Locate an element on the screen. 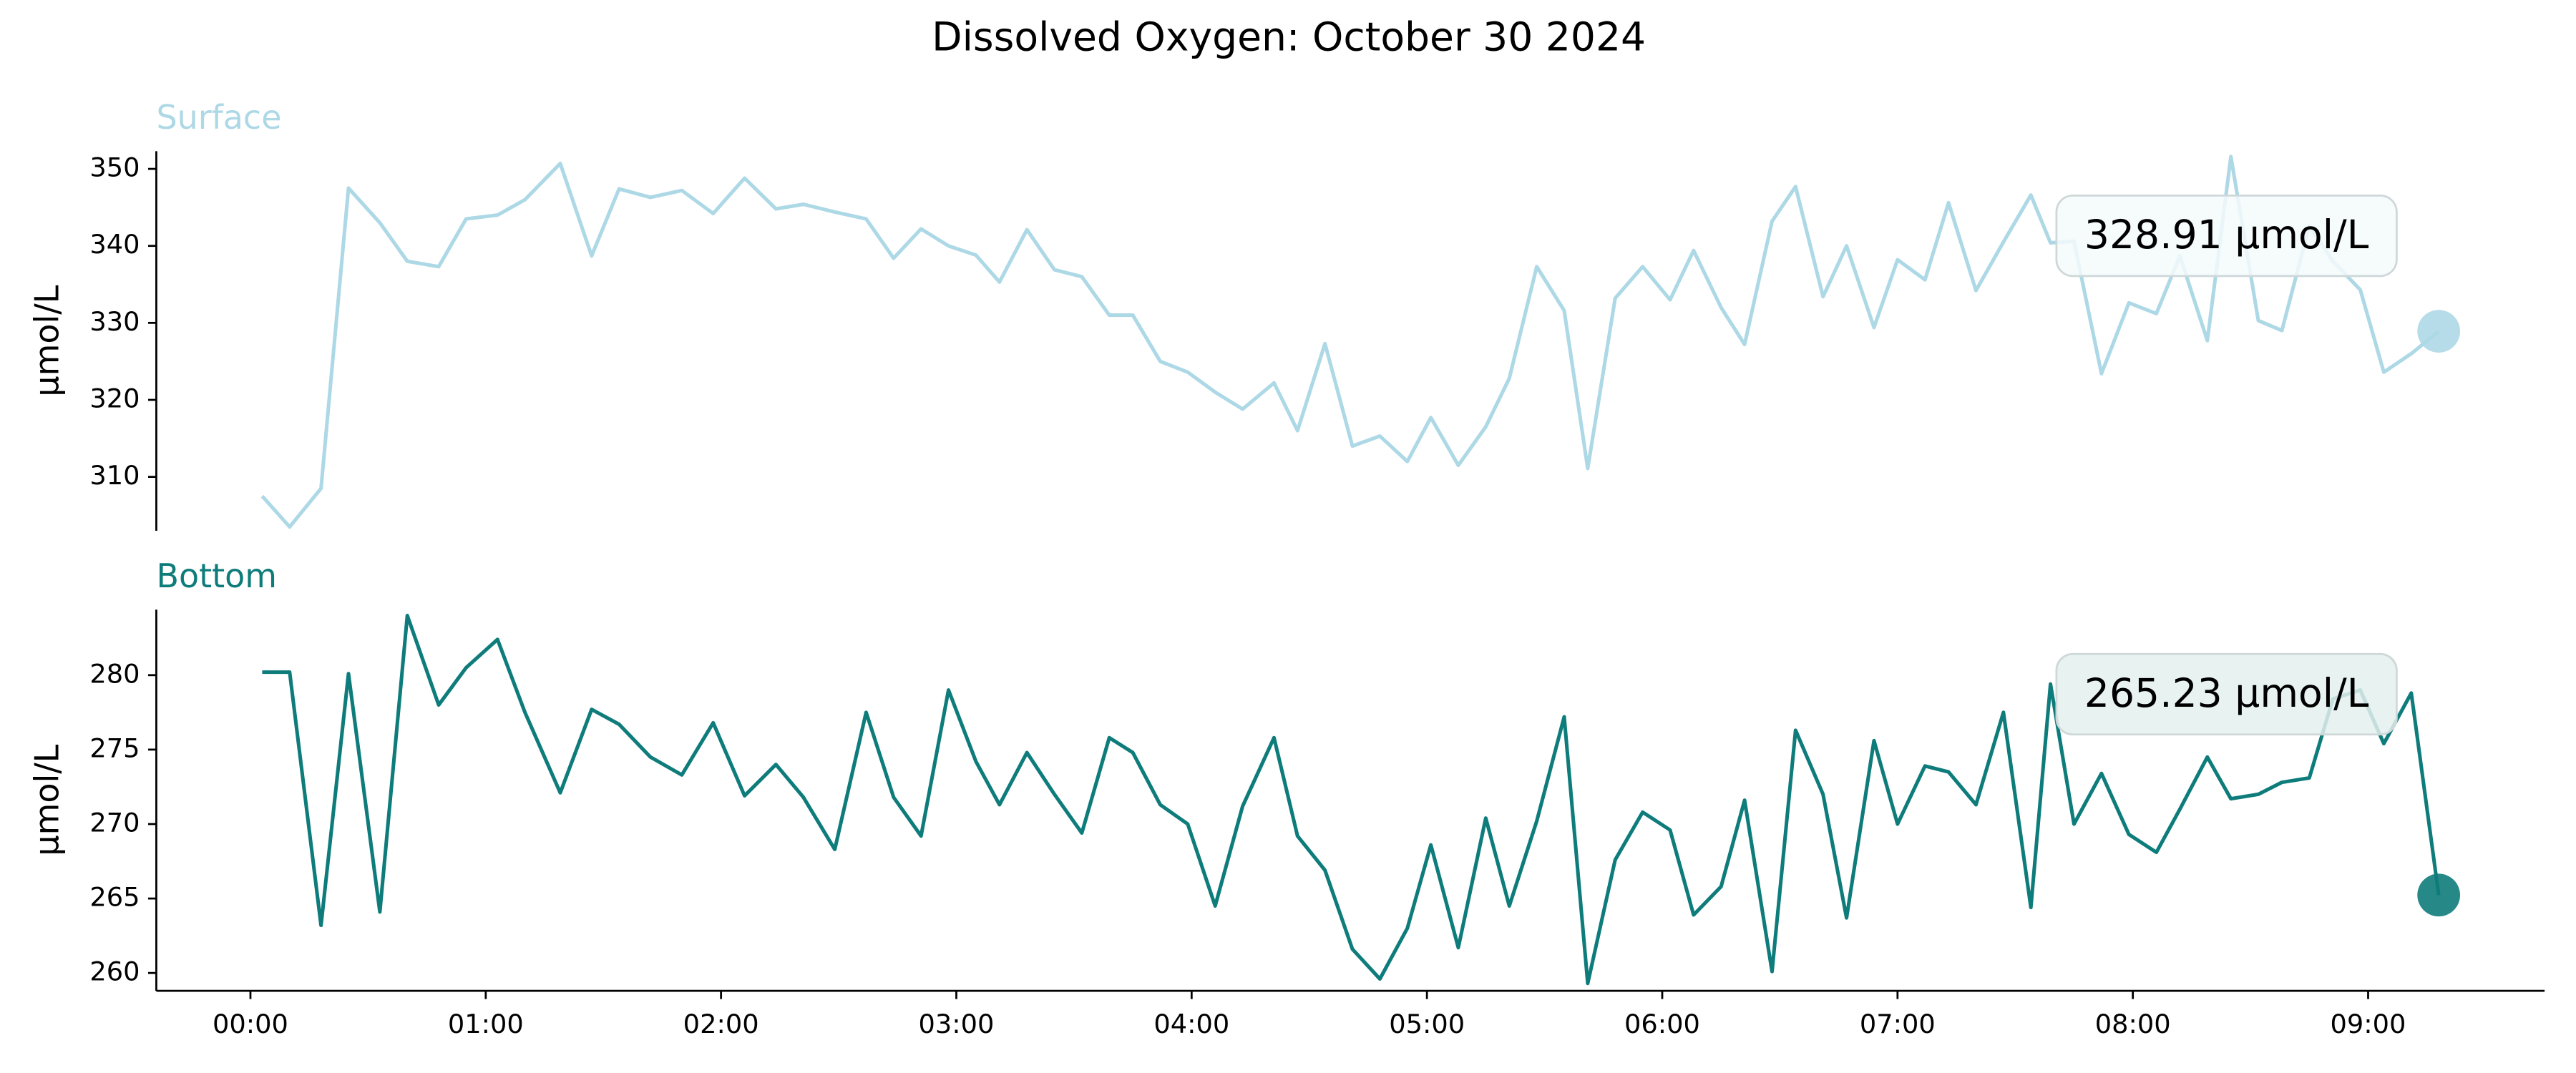 The image size is (2576, 1073). x-tick-label: 02:00 is located at coordinates (721, 1024).